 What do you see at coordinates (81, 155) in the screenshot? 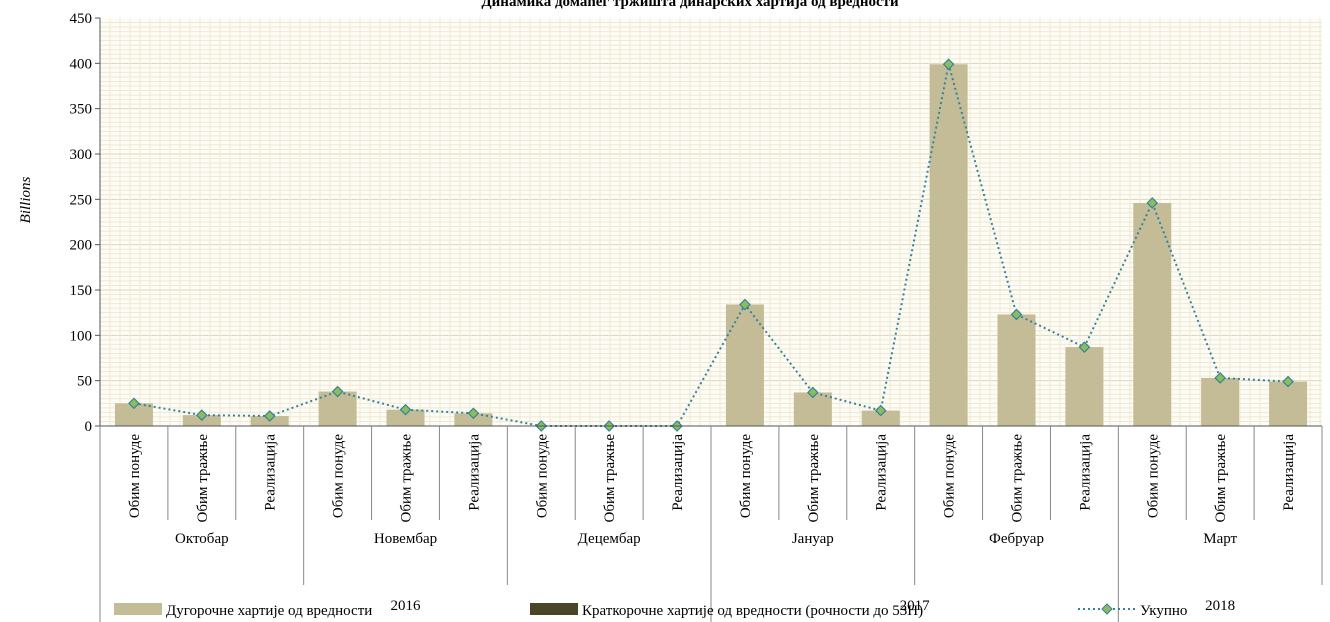
I see `y-tick-label: 300` at bounding box center [81, 155].